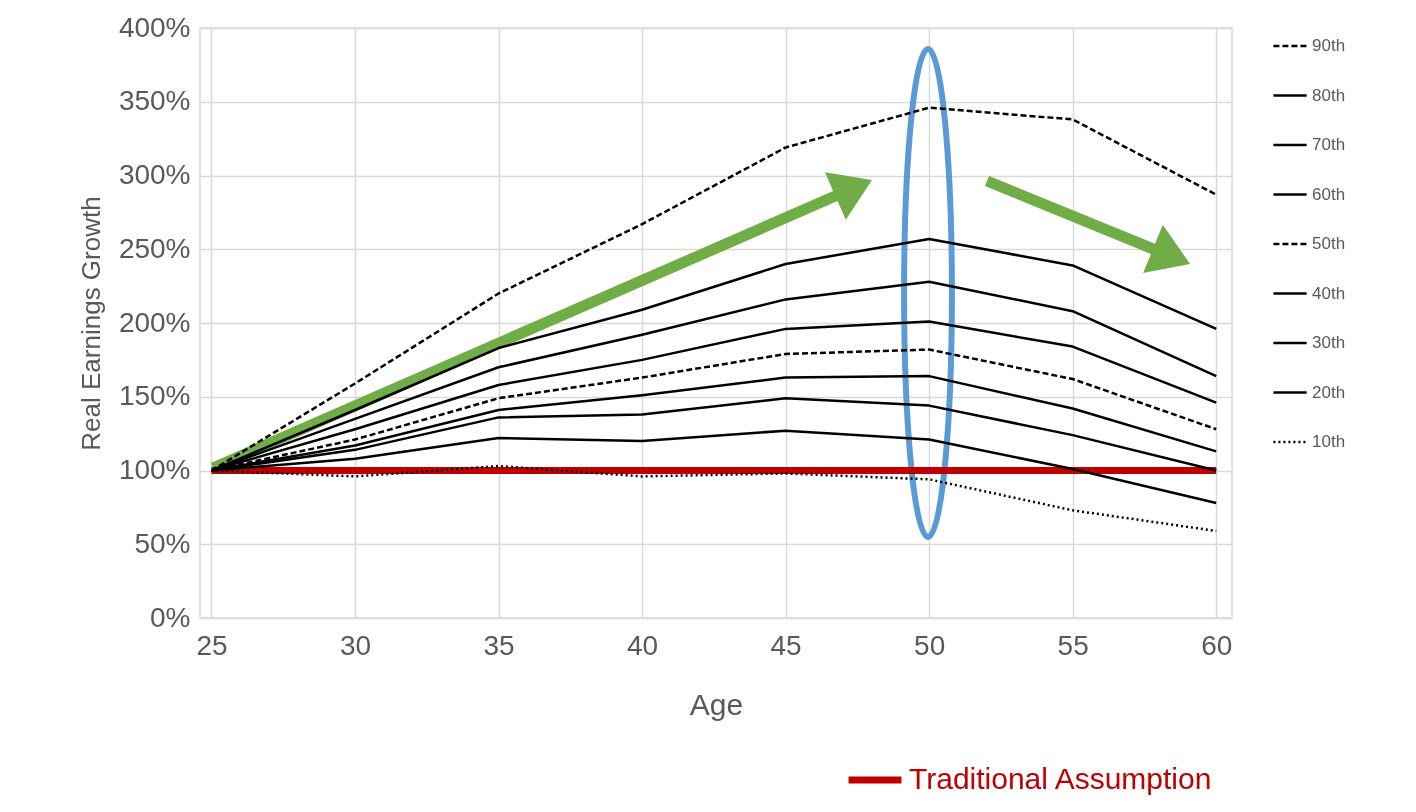 The image size is (1416, 812). What do you see at coordinates (1329, 392) in the screenshot?
I see `legend-label: 20th` at bounding box center [1329, 392].